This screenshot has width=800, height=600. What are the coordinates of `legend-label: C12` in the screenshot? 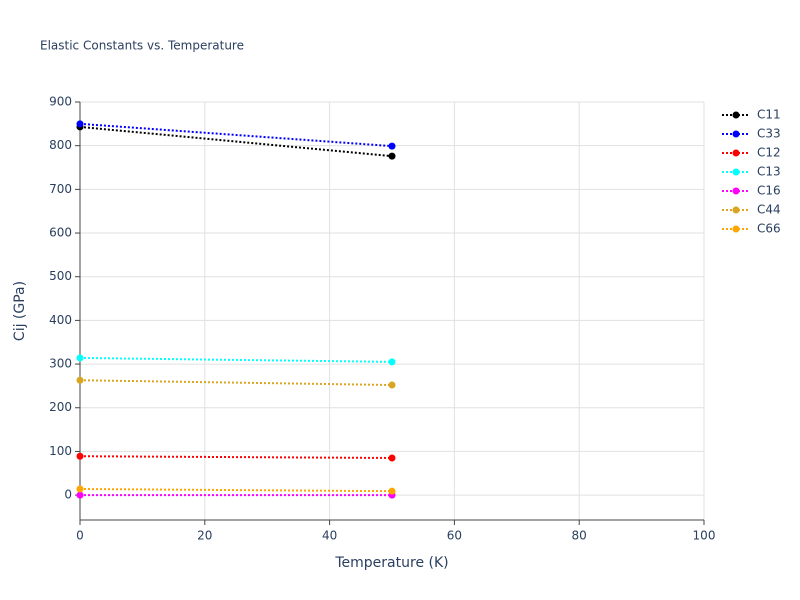 It's located at (769, 153).